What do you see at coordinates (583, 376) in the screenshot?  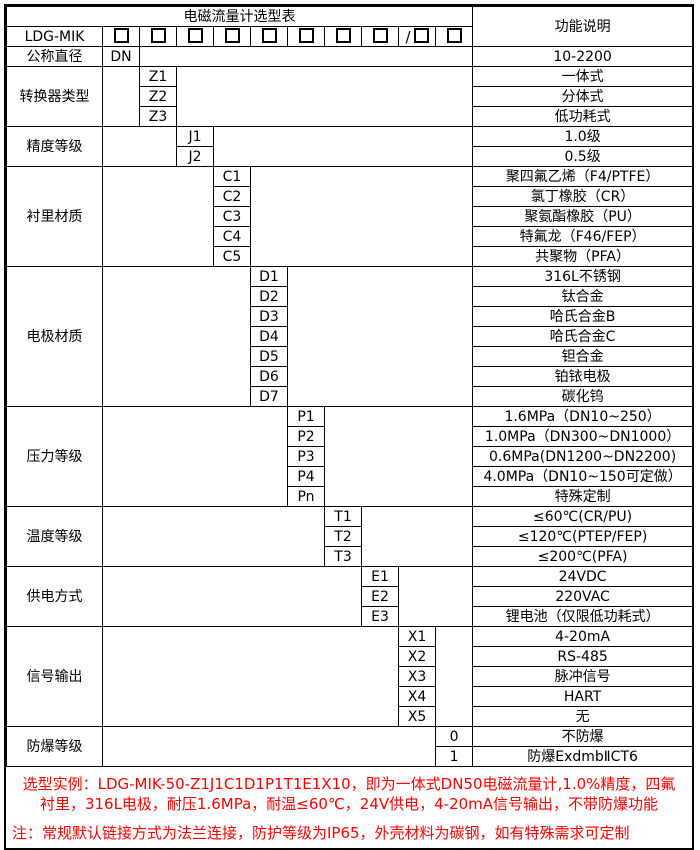 I see `desc-d6: 铂铱电极` at bounding box center [583, 376].